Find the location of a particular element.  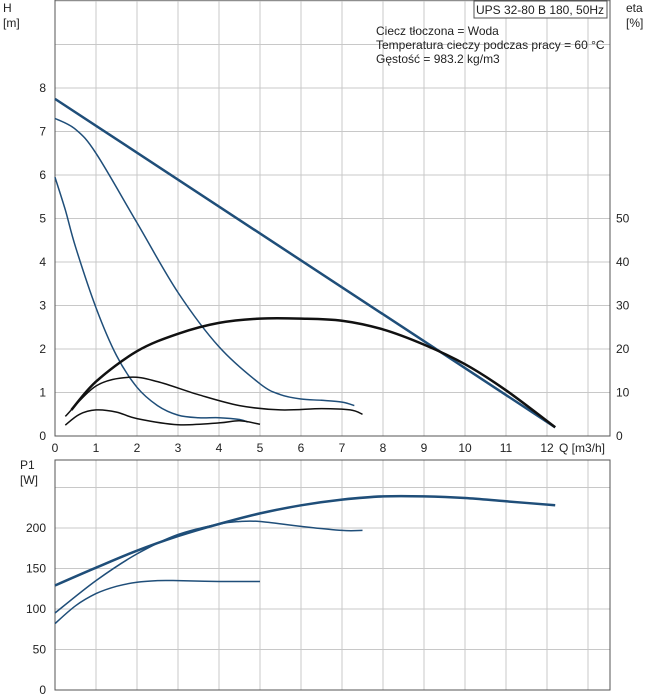

flow-tick-label: 12 is located at coordinates (547, 448).